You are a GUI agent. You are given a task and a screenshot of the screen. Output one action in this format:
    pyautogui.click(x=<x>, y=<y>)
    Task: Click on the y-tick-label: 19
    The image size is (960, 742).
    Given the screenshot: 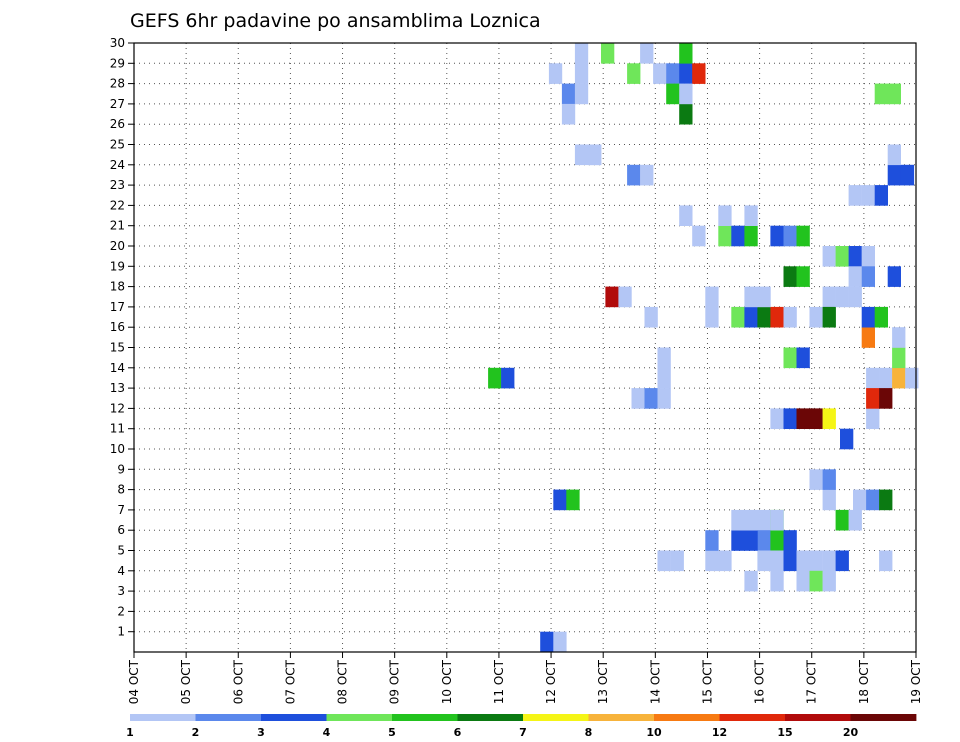 What is the action you would take?
    pyautogui.click(x=117, y=266)
    